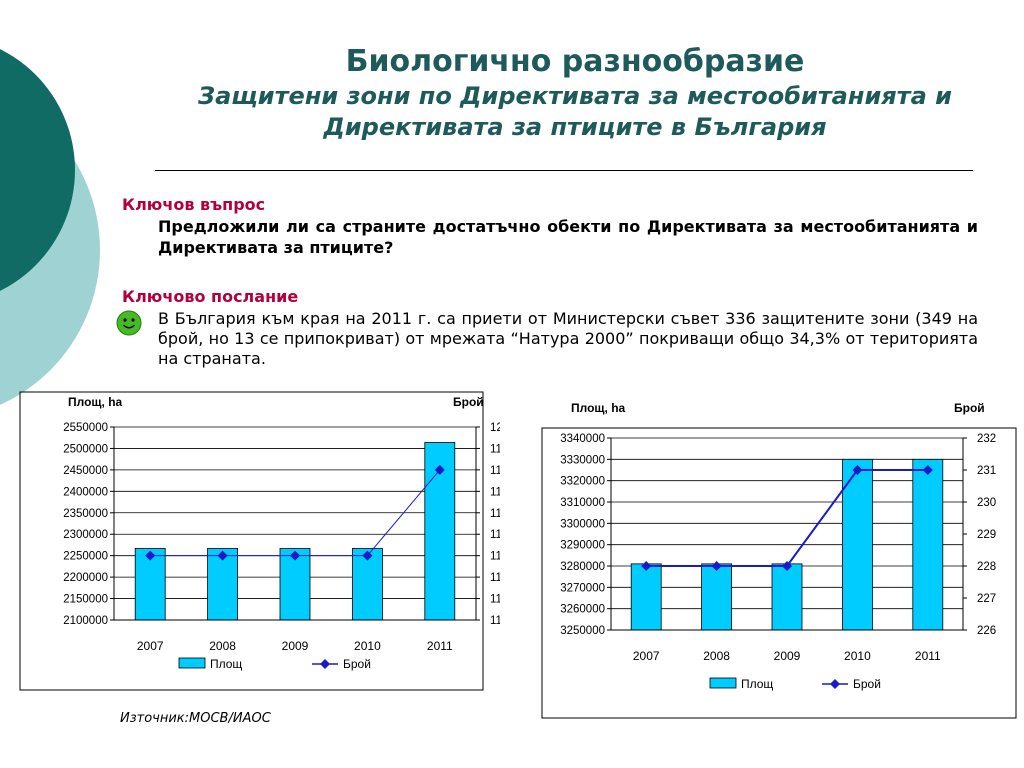 The image size is (1024, 768). What do you see at coordinates (575, 127) in the screenshot?
I see `page-subtitle-line-2: Директивата за птиците в България` at bounding box center [575, 127].